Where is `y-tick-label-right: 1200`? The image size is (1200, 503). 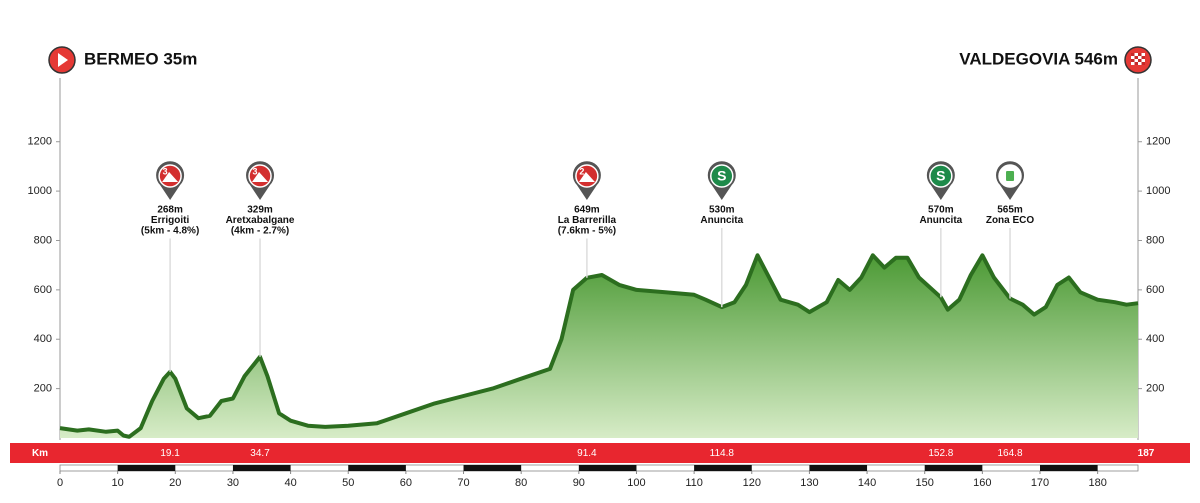 y-tick-label-right: 1200 is located at coordinates (1158, 142).